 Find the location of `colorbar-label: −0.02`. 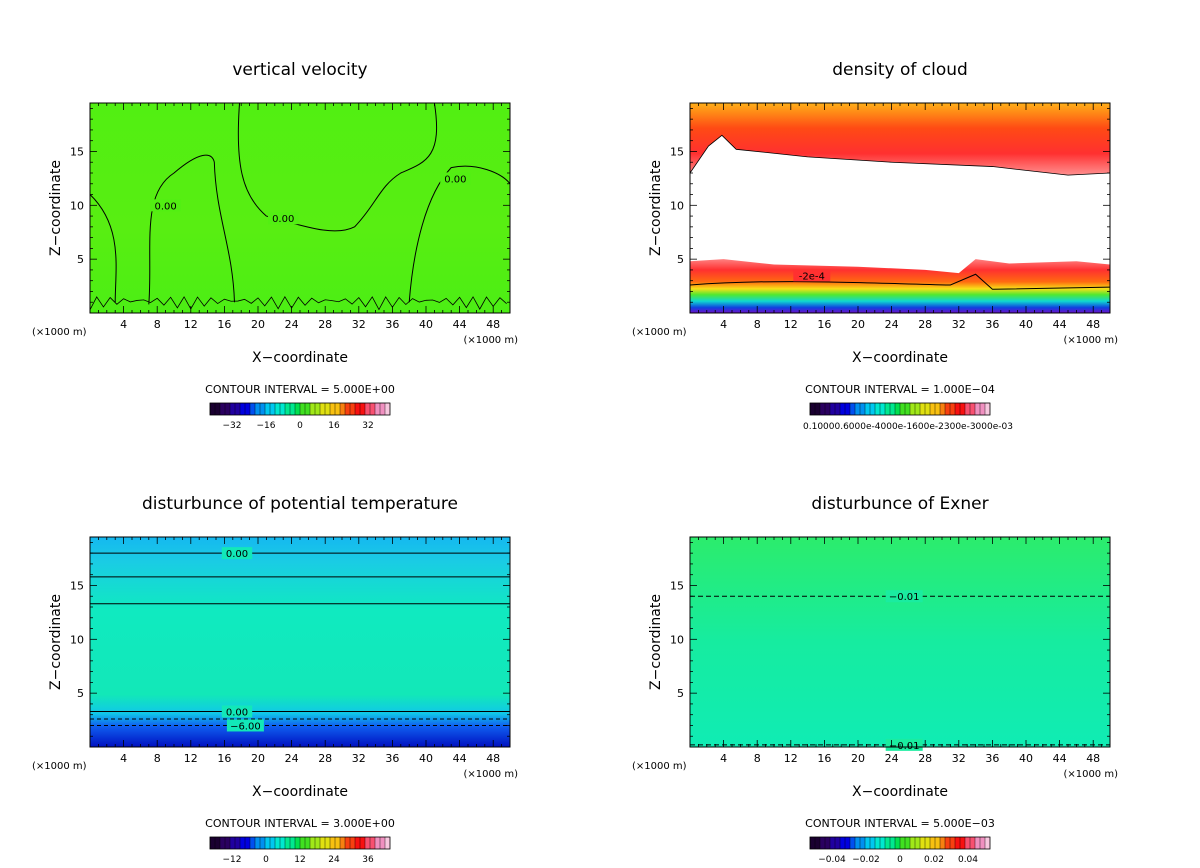

colorbar-label: −0.02 is located at coordinates (866, 860).